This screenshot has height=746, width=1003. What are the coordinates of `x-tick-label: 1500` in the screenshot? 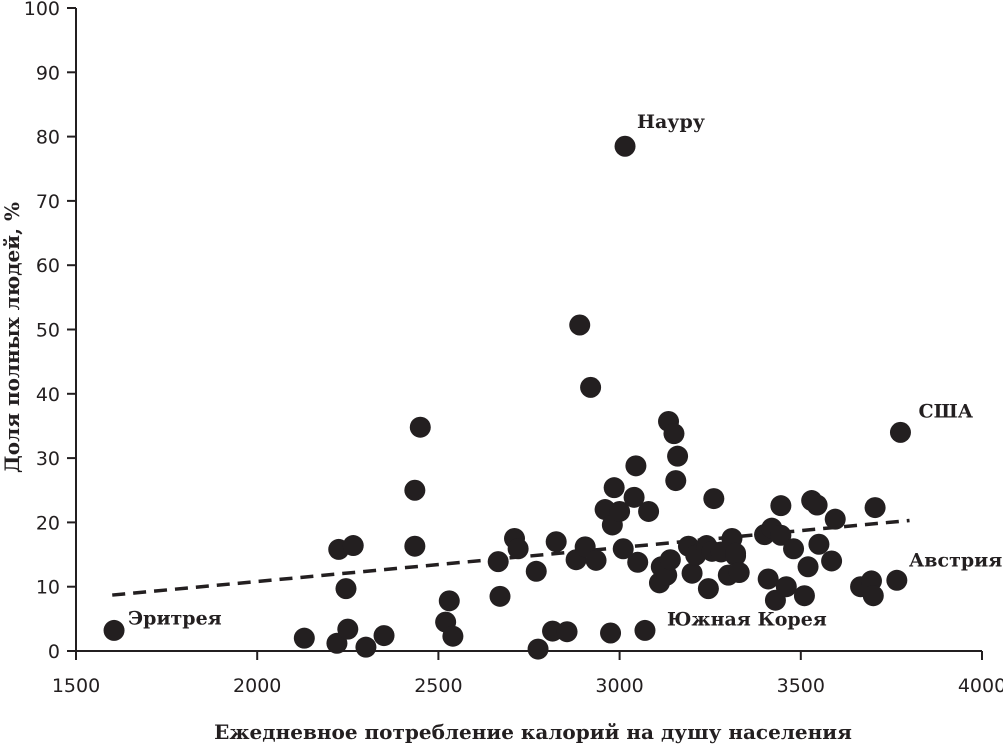 It's located at (76, 686).